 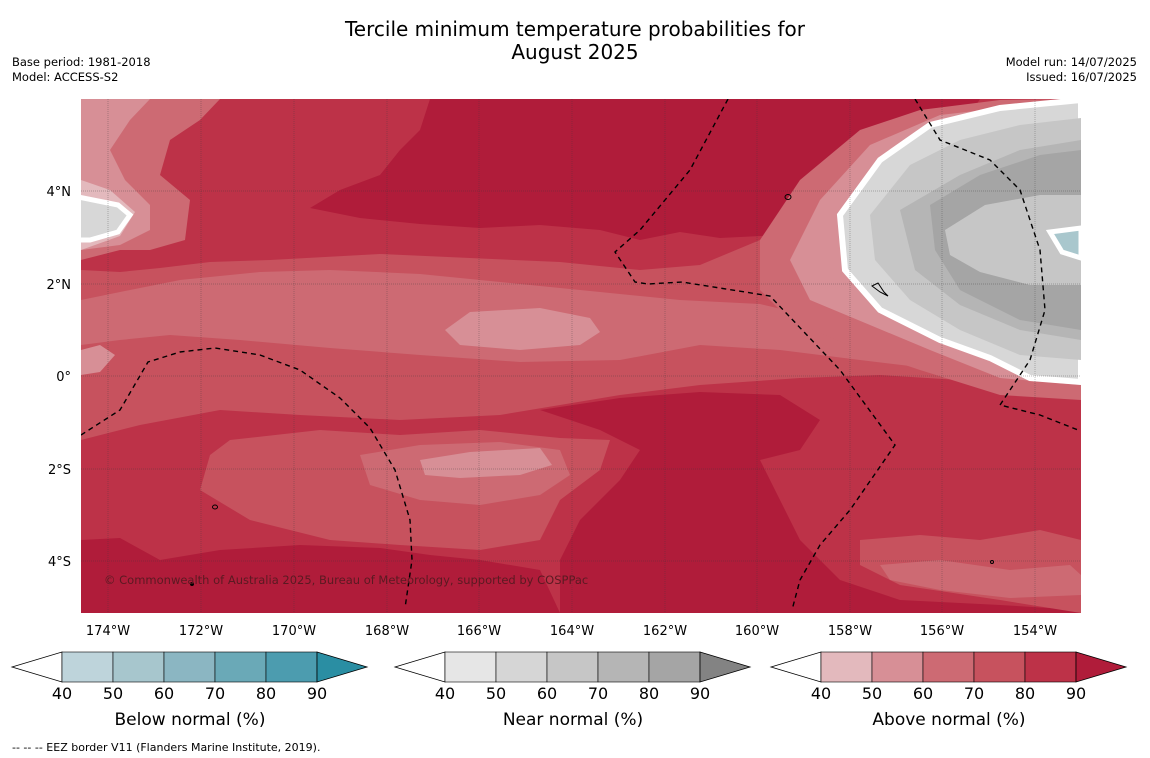 I want to click on contour-above-50-south, so click(x=486, y=463).